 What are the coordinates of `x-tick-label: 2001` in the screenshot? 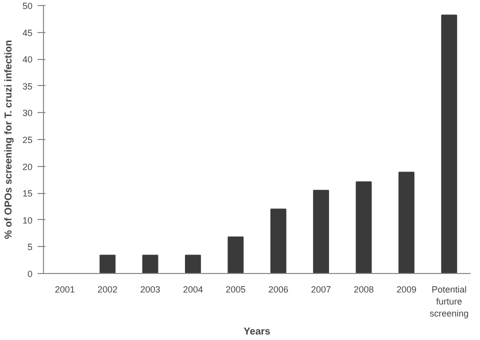 It's located at (64, 289).